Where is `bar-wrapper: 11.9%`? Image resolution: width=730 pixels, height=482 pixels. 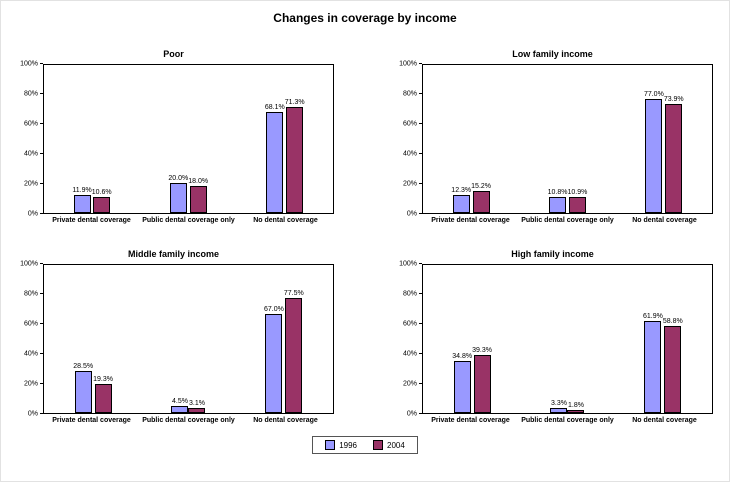 bar-wrapper: 11.9% is located at coordinates (82, 139).